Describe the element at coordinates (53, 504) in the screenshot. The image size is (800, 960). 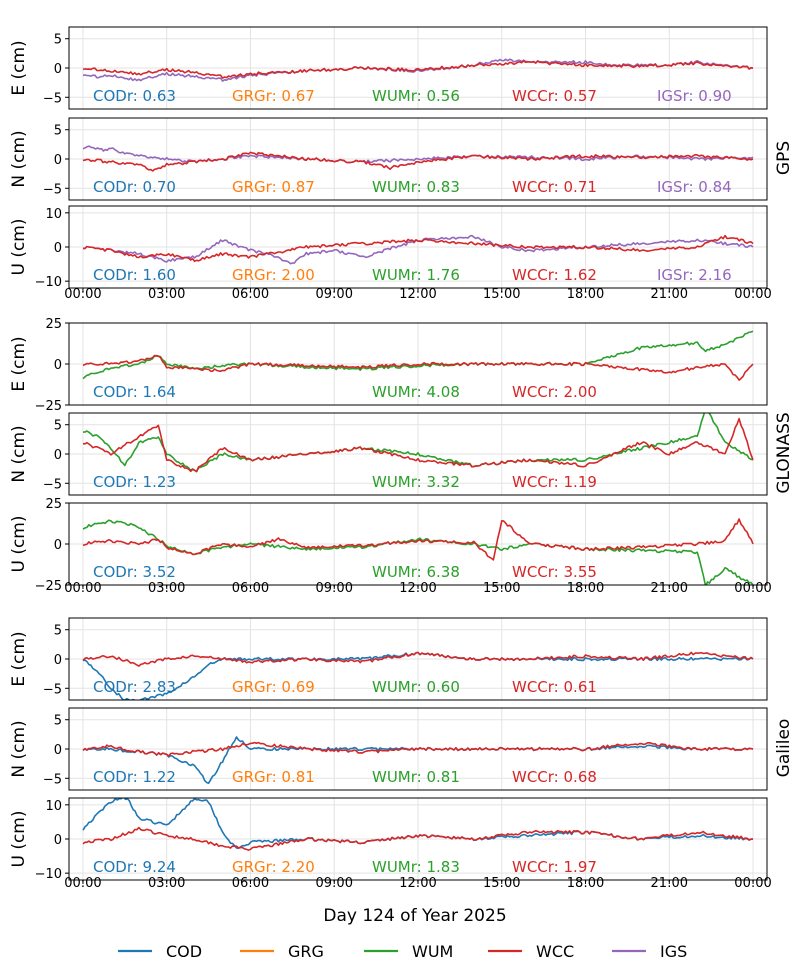
I see `y-tick-label: 25` at that location.